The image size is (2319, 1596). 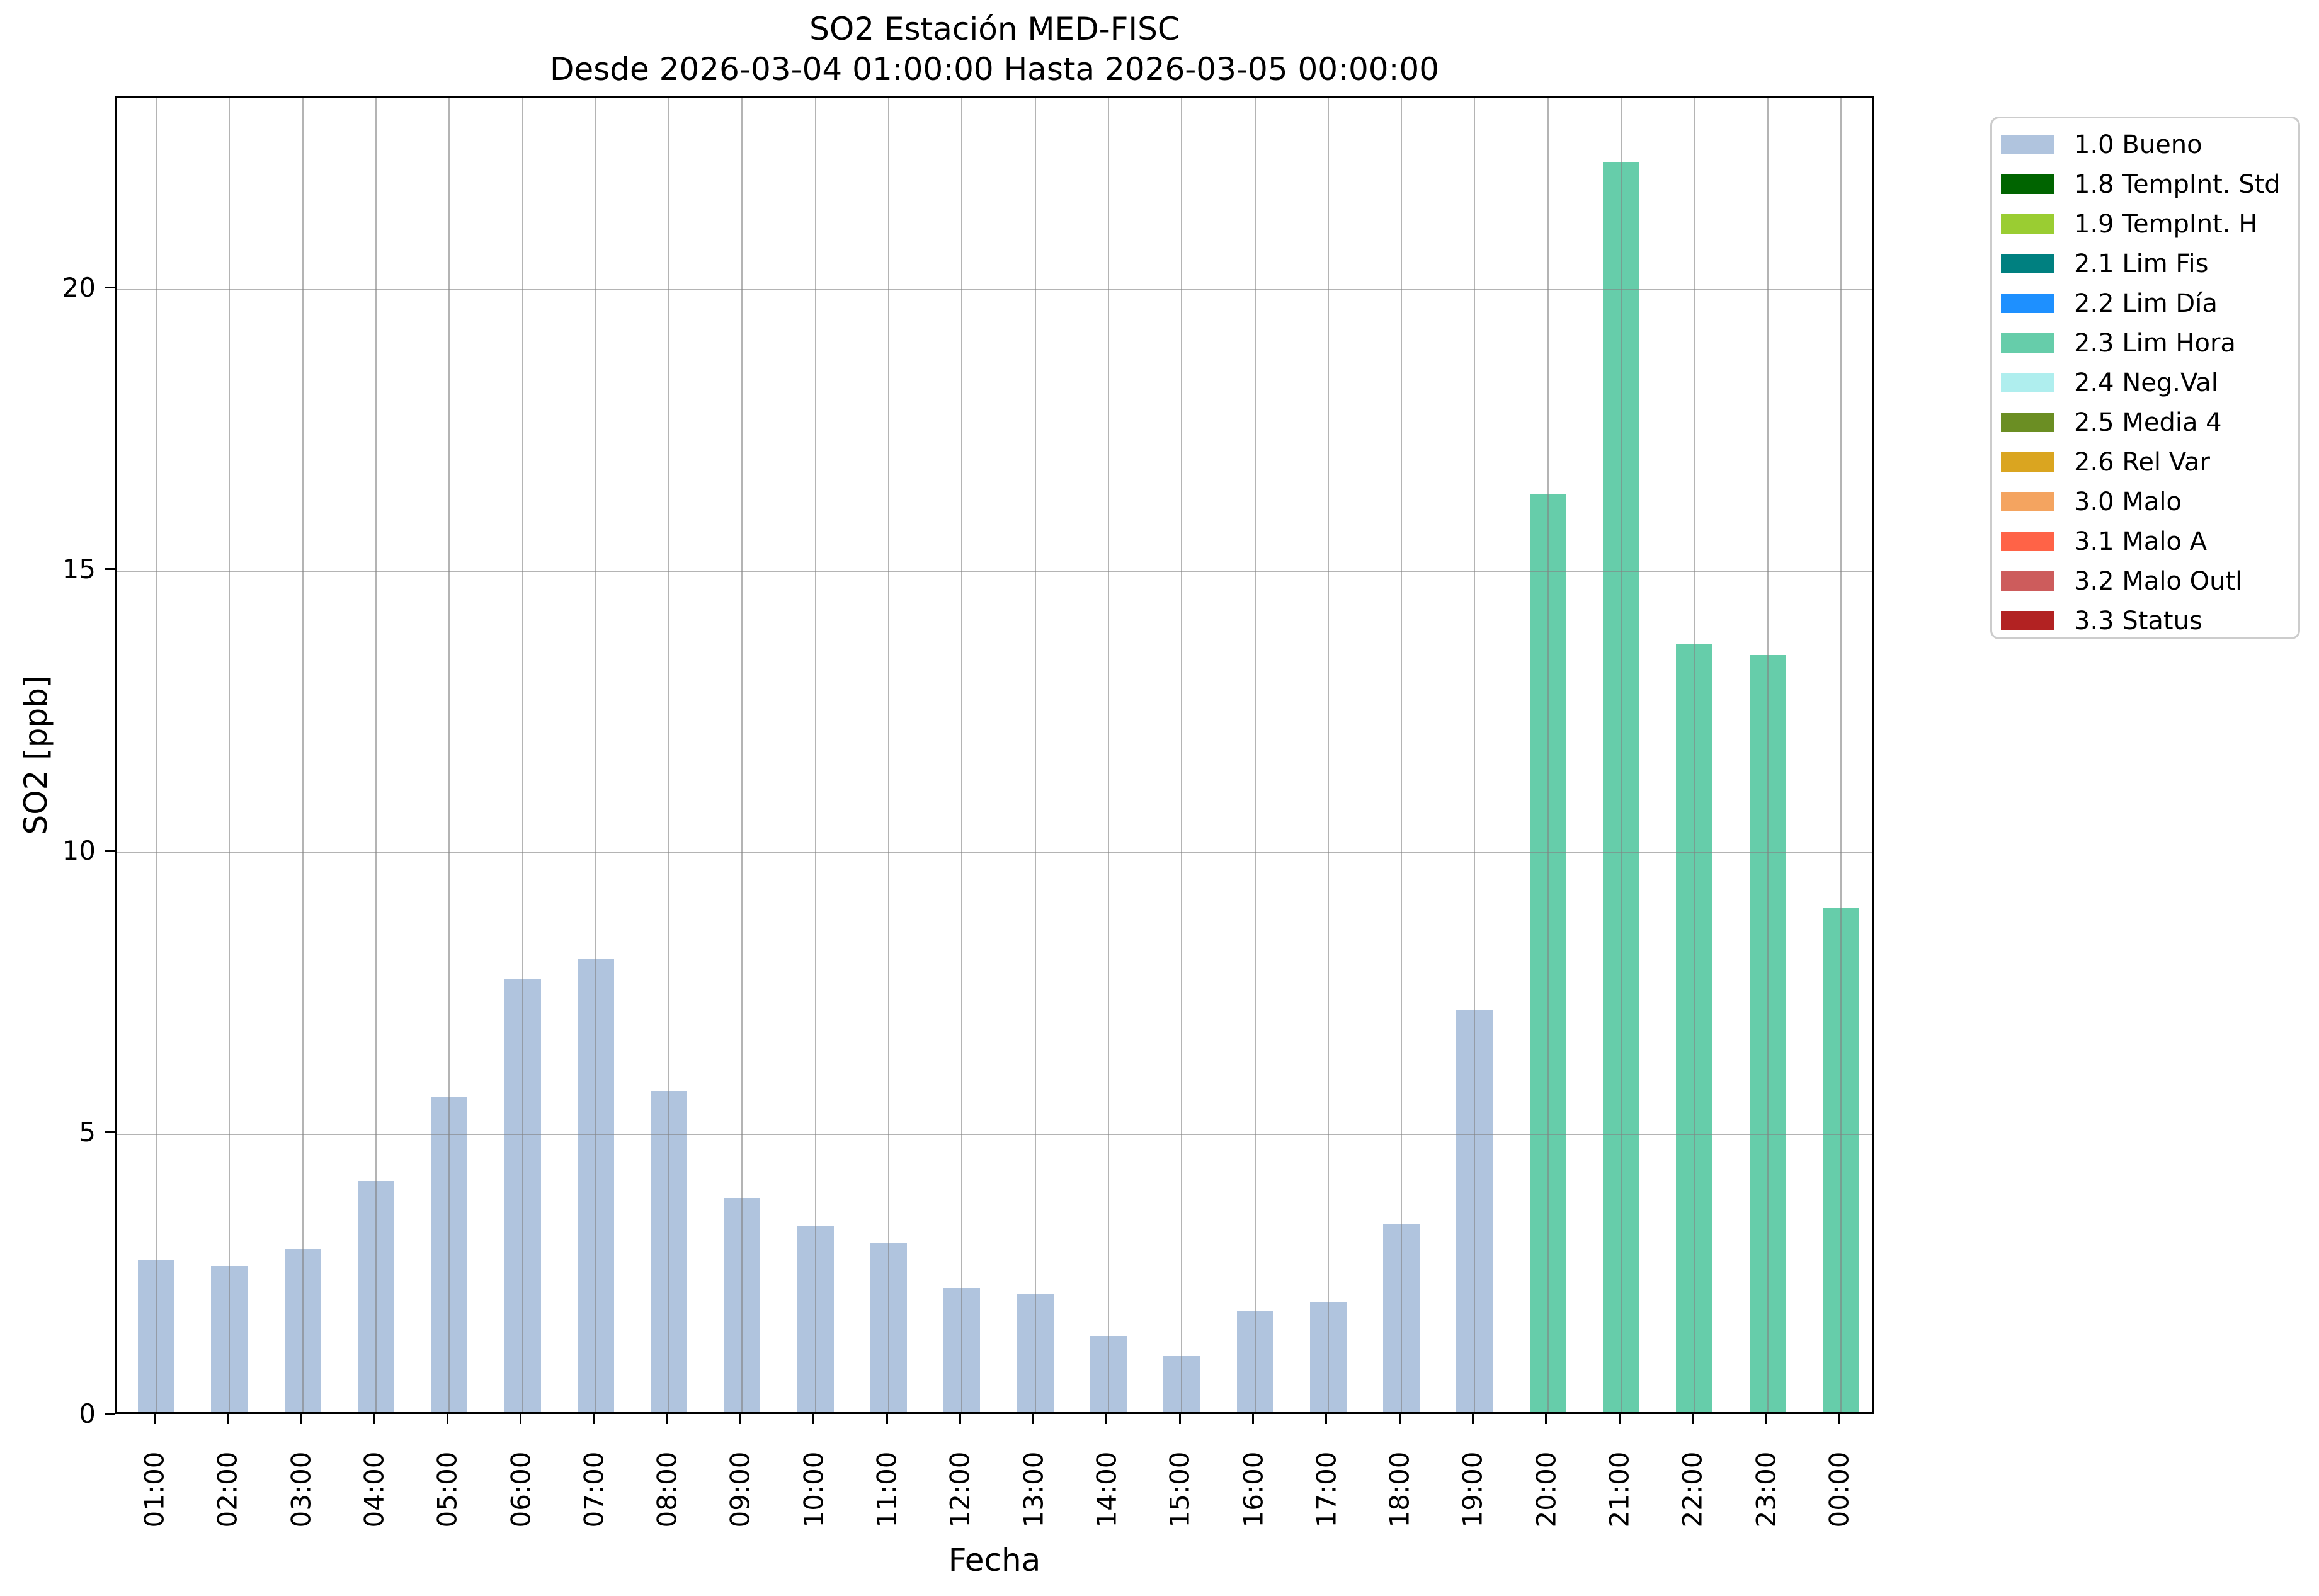 What do you see at coordinates (888, 755) in the screenshot?
I see `gridline-vertical-11:00` at bounding box center [888, 755].